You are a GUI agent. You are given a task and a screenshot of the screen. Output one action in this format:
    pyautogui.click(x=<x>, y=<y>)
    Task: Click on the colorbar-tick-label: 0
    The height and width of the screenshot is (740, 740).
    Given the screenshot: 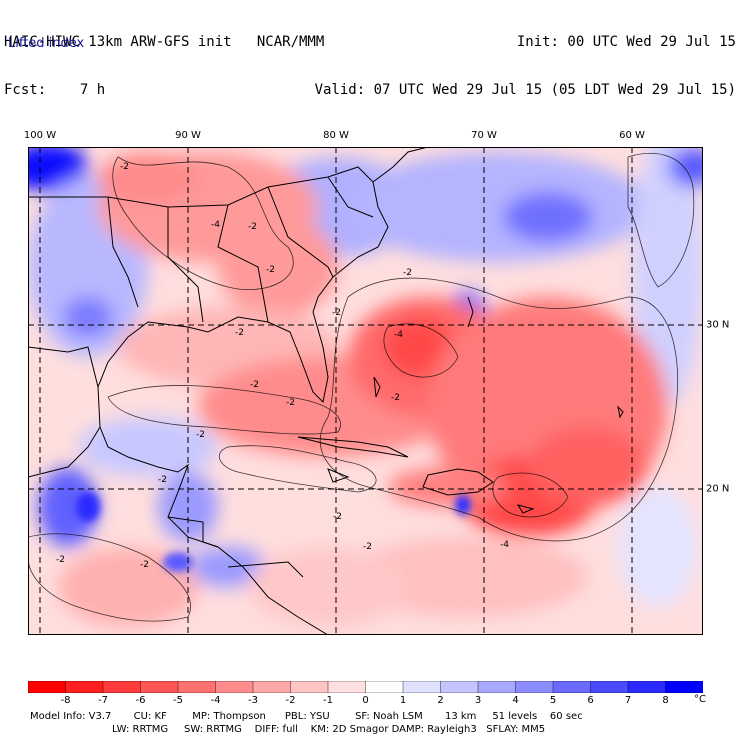 What is the action you would take?
    pyautogui.click(x=365, y=700)
    